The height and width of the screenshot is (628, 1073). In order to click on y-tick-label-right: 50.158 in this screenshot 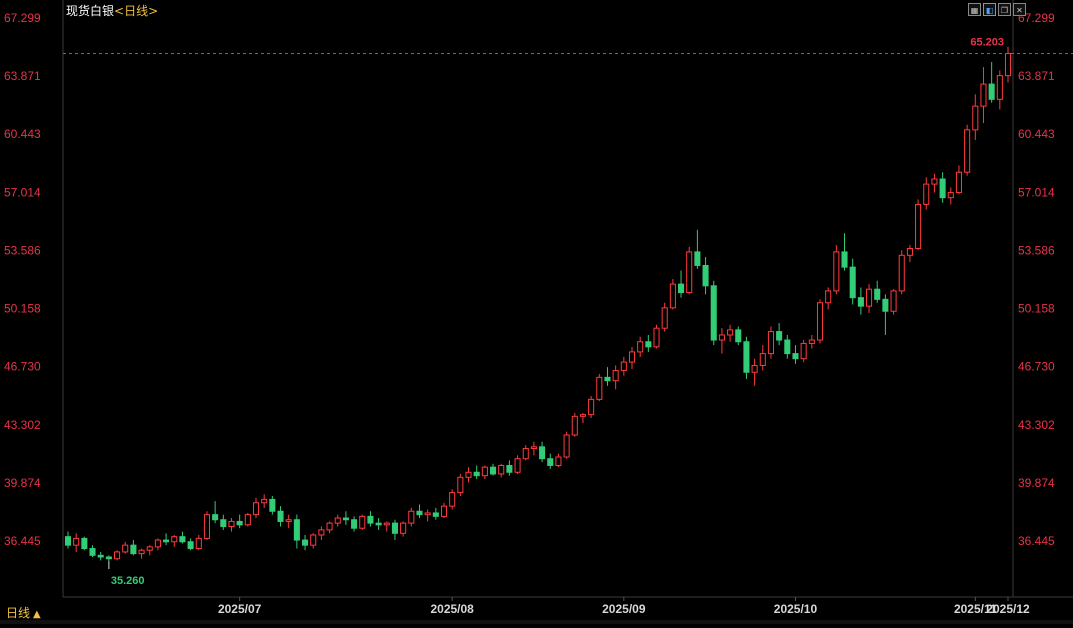, I will do `click(1036, 309)`.